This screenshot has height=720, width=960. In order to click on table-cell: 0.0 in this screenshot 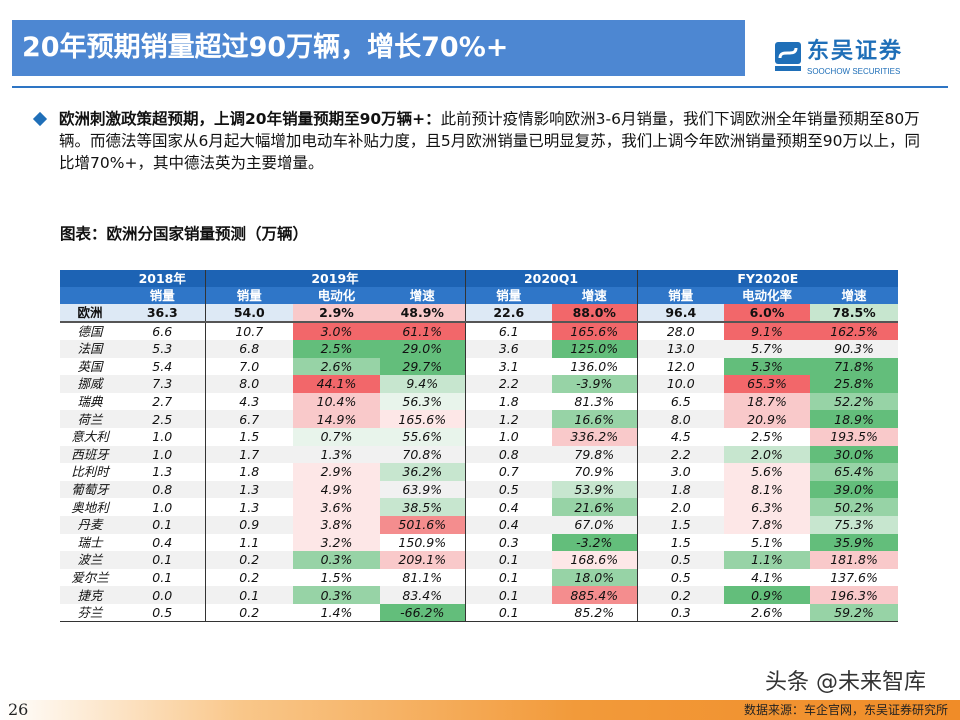, I will do `click(162, 595)`.